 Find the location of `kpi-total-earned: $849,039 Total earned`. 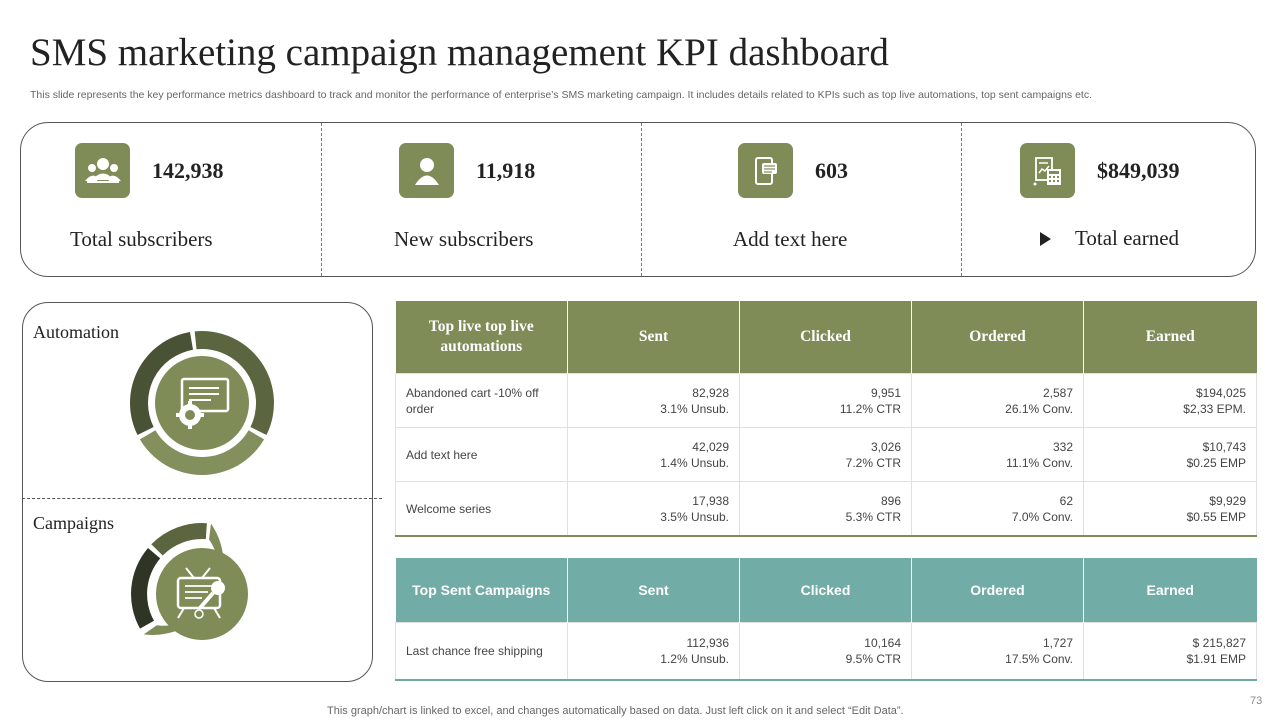

kpi-total-earned: $849,039 Total earned is located at coordinates (1109, 199).